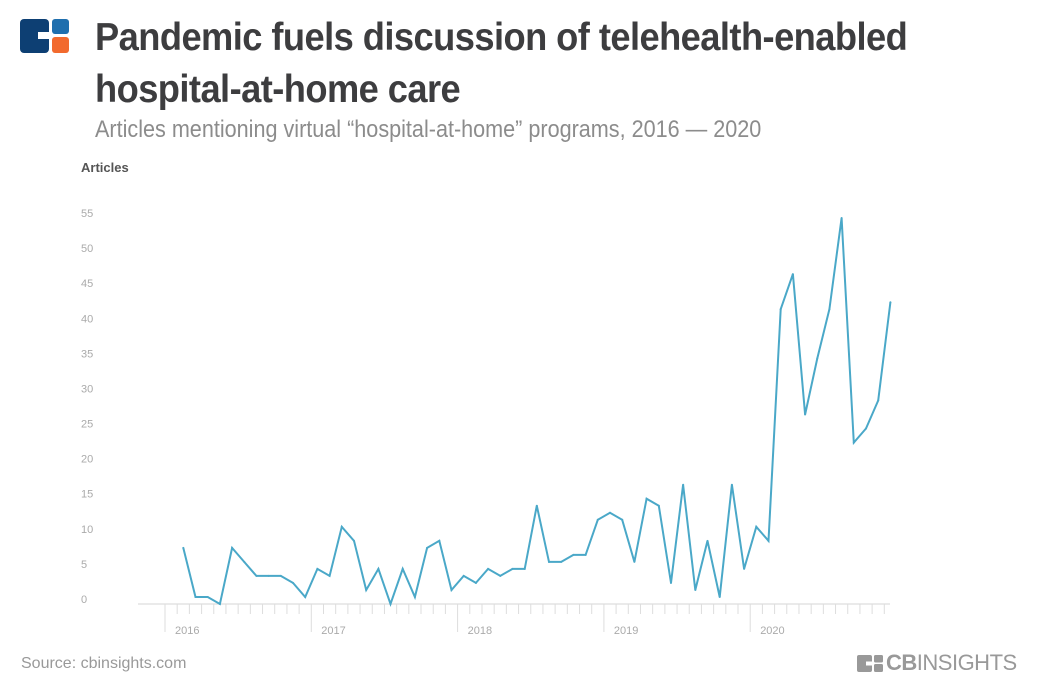 The image size is (1040, 690). I want to click on cb-insights-logo, so click(44, 36).